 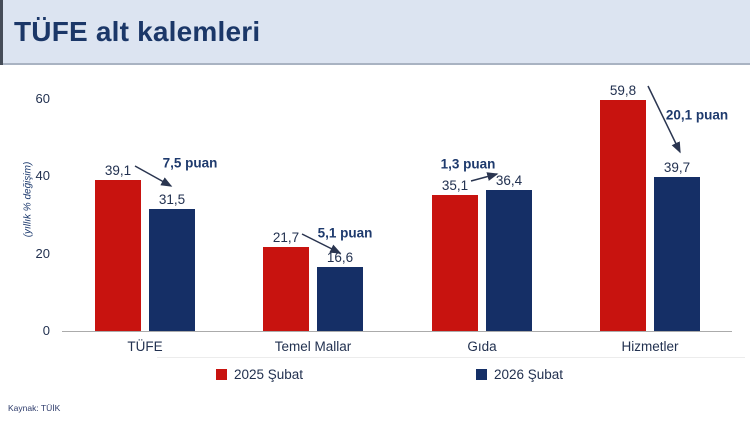 What do you see at coordinates (623, 90) in the screenshot?
I see `bar-value-label: 59,8` at bounding box center [623, 90].